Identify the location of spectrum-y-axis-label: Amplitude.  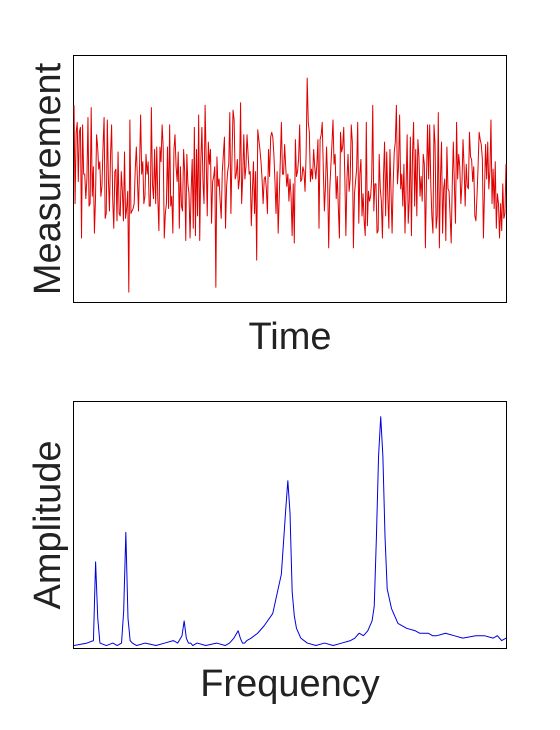
(48, 525).